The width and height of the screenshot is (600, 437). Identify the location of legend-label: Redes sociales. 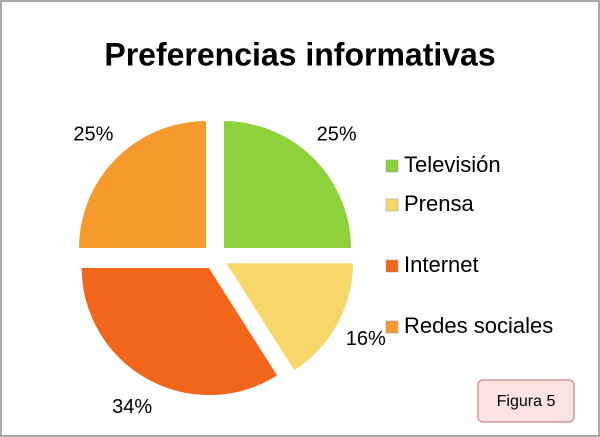
(478, 325).